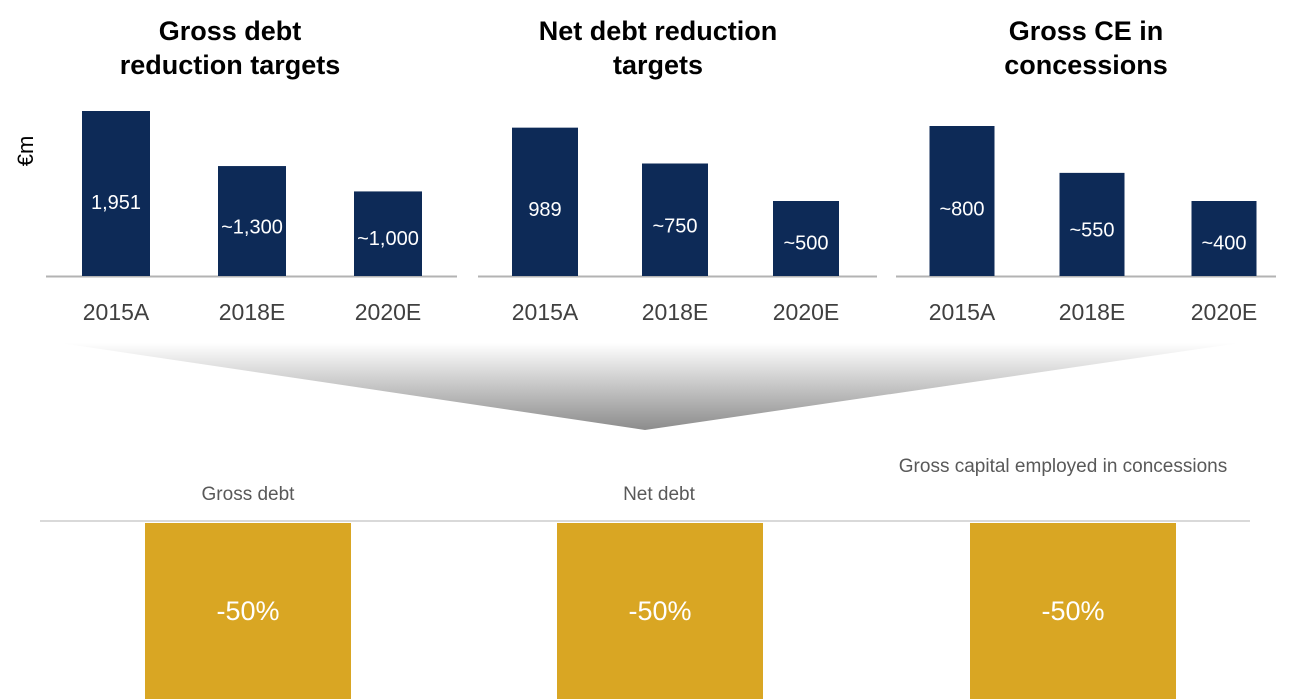 Image resolution: width=1292 pixels, height=699 pixels. Describe the element at coordinates (116, 203) in the screenshot. I see `data-label-gross-debt-2015a: 1,951` at that location.